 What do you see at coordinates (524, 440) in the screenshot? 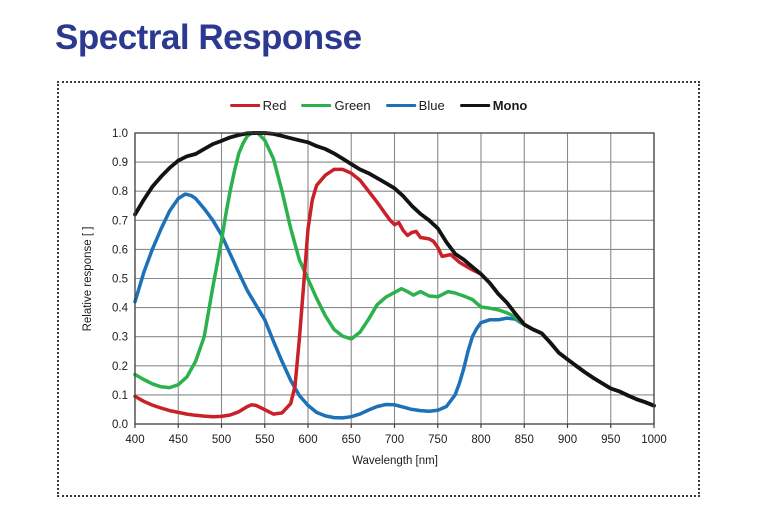
I see `x-tick-label-850: 850` at bounding box center [524, 440].